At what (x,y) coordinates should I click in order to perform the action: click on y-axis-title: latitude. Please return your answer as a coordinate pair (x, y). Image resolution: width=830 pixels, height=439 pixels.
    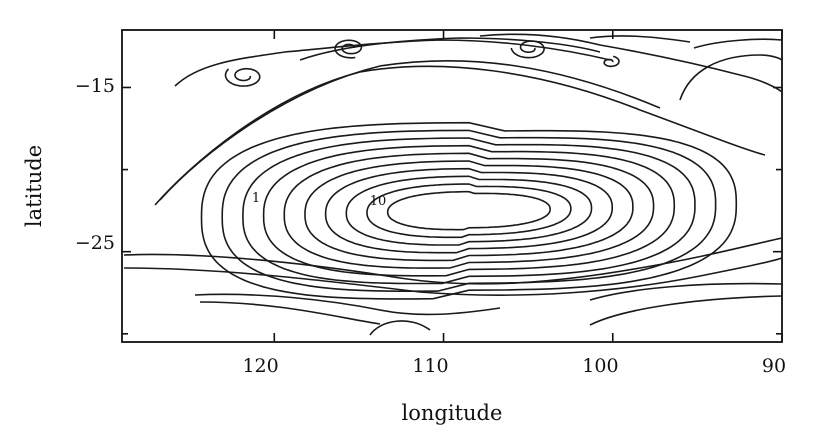
    Looking at the image, I should click on (34, 186).